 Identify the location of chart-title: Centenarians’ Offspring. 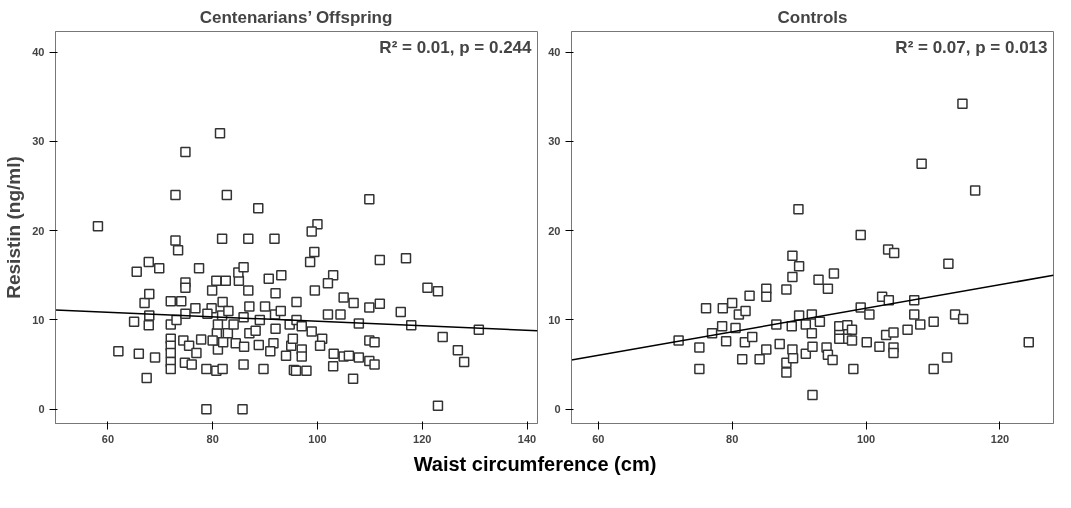
(296, 17).